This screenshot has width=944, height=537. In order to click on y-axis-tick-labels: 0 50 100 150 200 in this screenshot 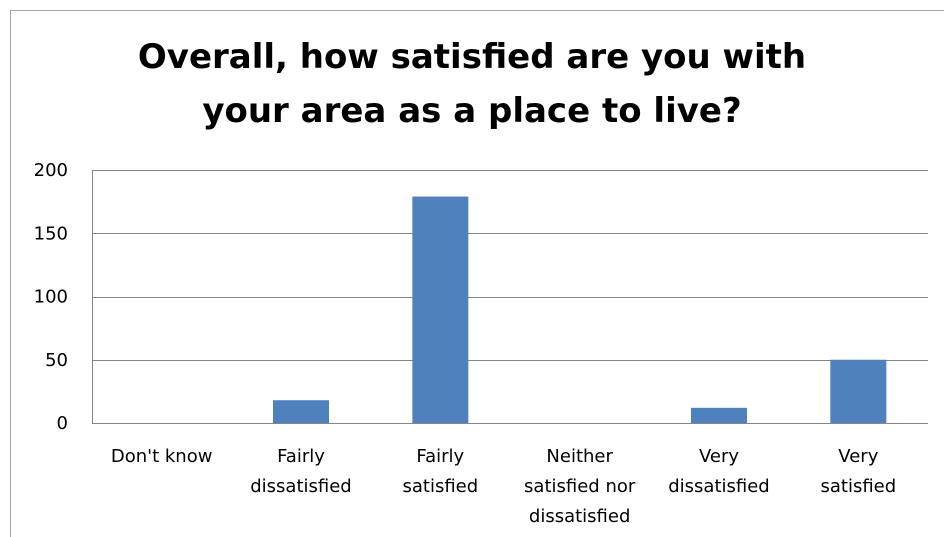, I will do `click(51, 297)`.